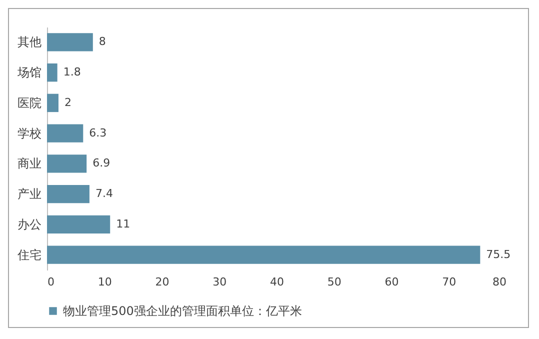  Describe the element at coordinates (102, 41) in the screenshot. I see `data-label: 8` at that location.